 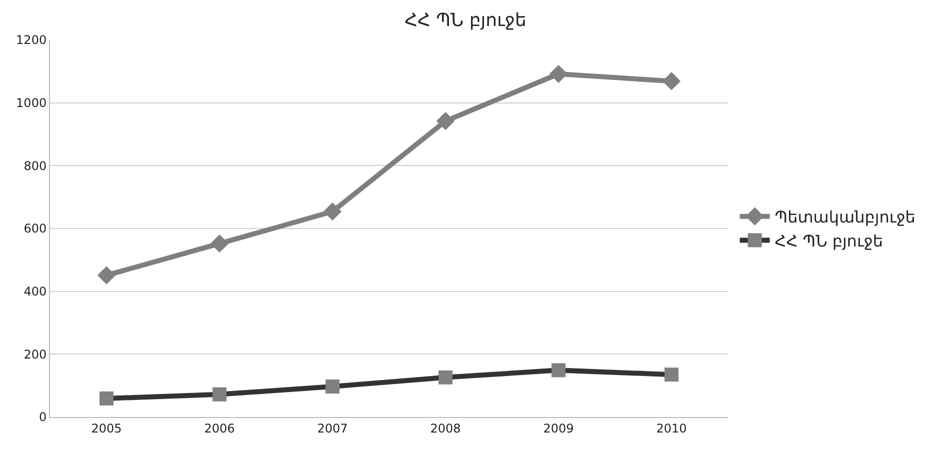 What do you see at coordinates (219, 428) in the screenshot?
I see `x-tick-label: 2006` at bounding box center [219, 428].